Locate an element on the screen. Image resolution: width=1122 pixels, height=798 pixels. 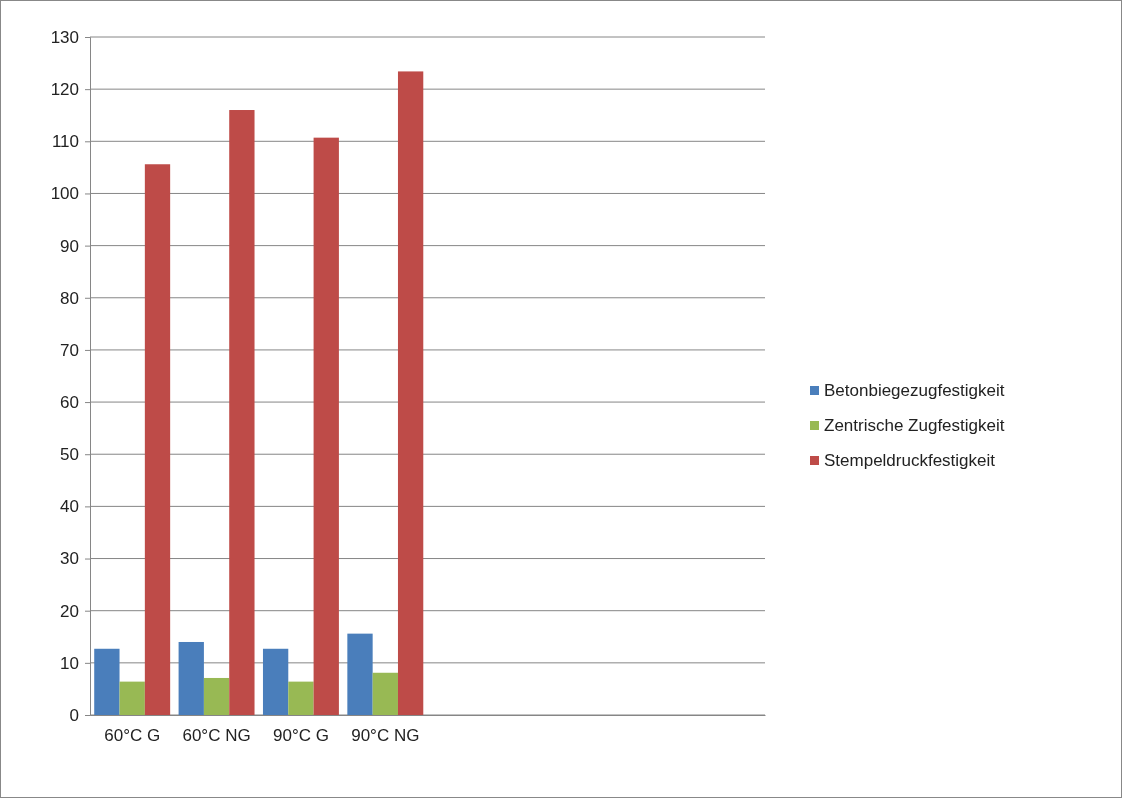
y-tick-label: 100 is located at coordinates (64, 194).